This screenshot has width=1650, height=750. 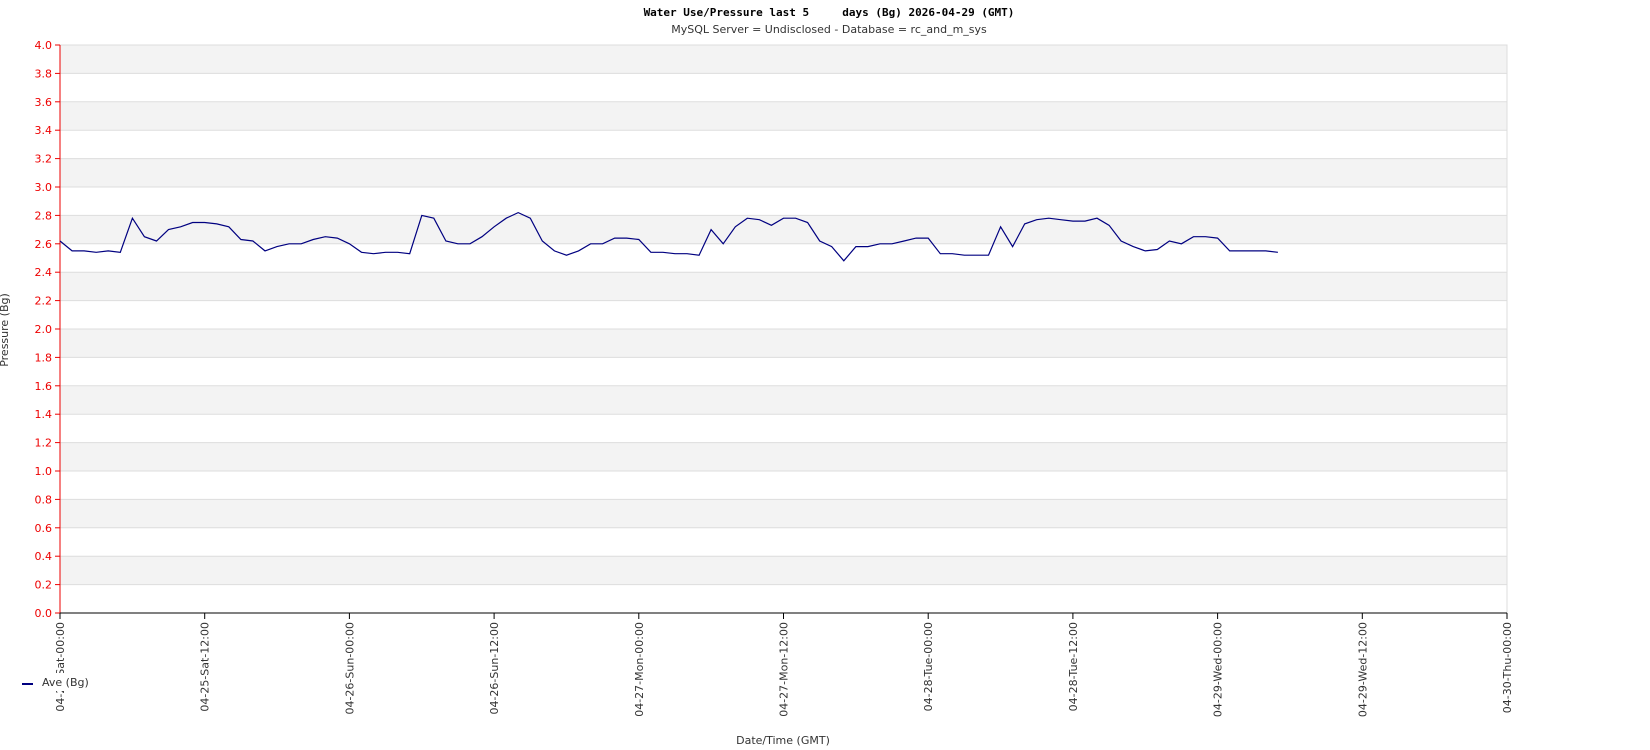 What do you see at coordinates (44, 556) in the screenshot?
I see `y-tick-label: 0.4` at bounding box center [44, 556].